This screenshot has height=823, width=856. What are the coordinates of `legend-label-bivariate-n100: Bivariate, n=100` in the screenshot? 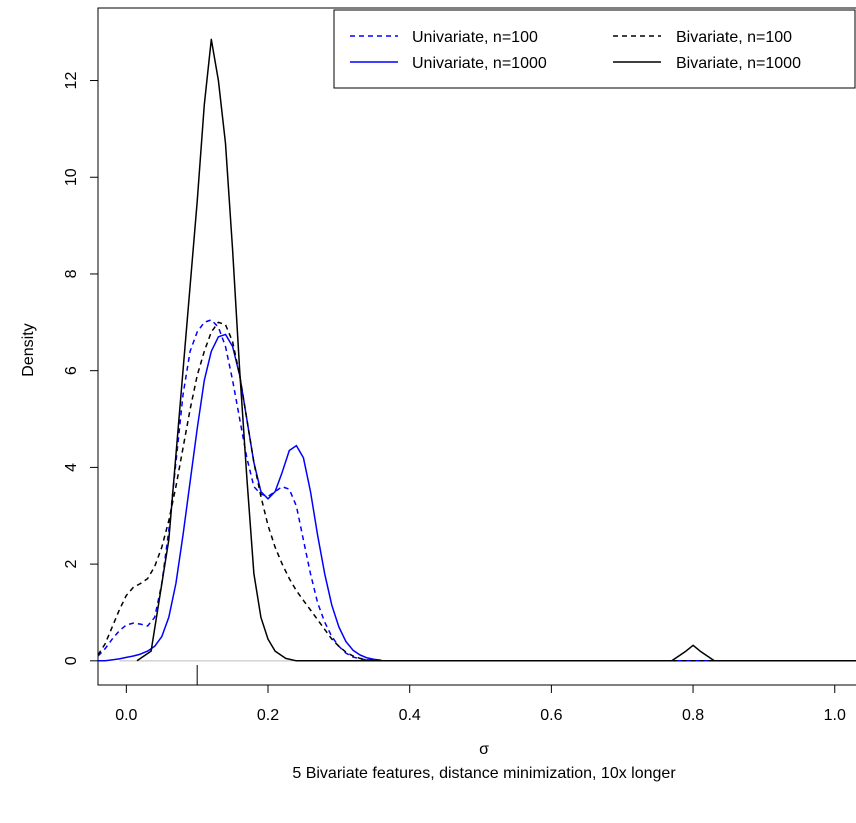 It's located at (734, 37).